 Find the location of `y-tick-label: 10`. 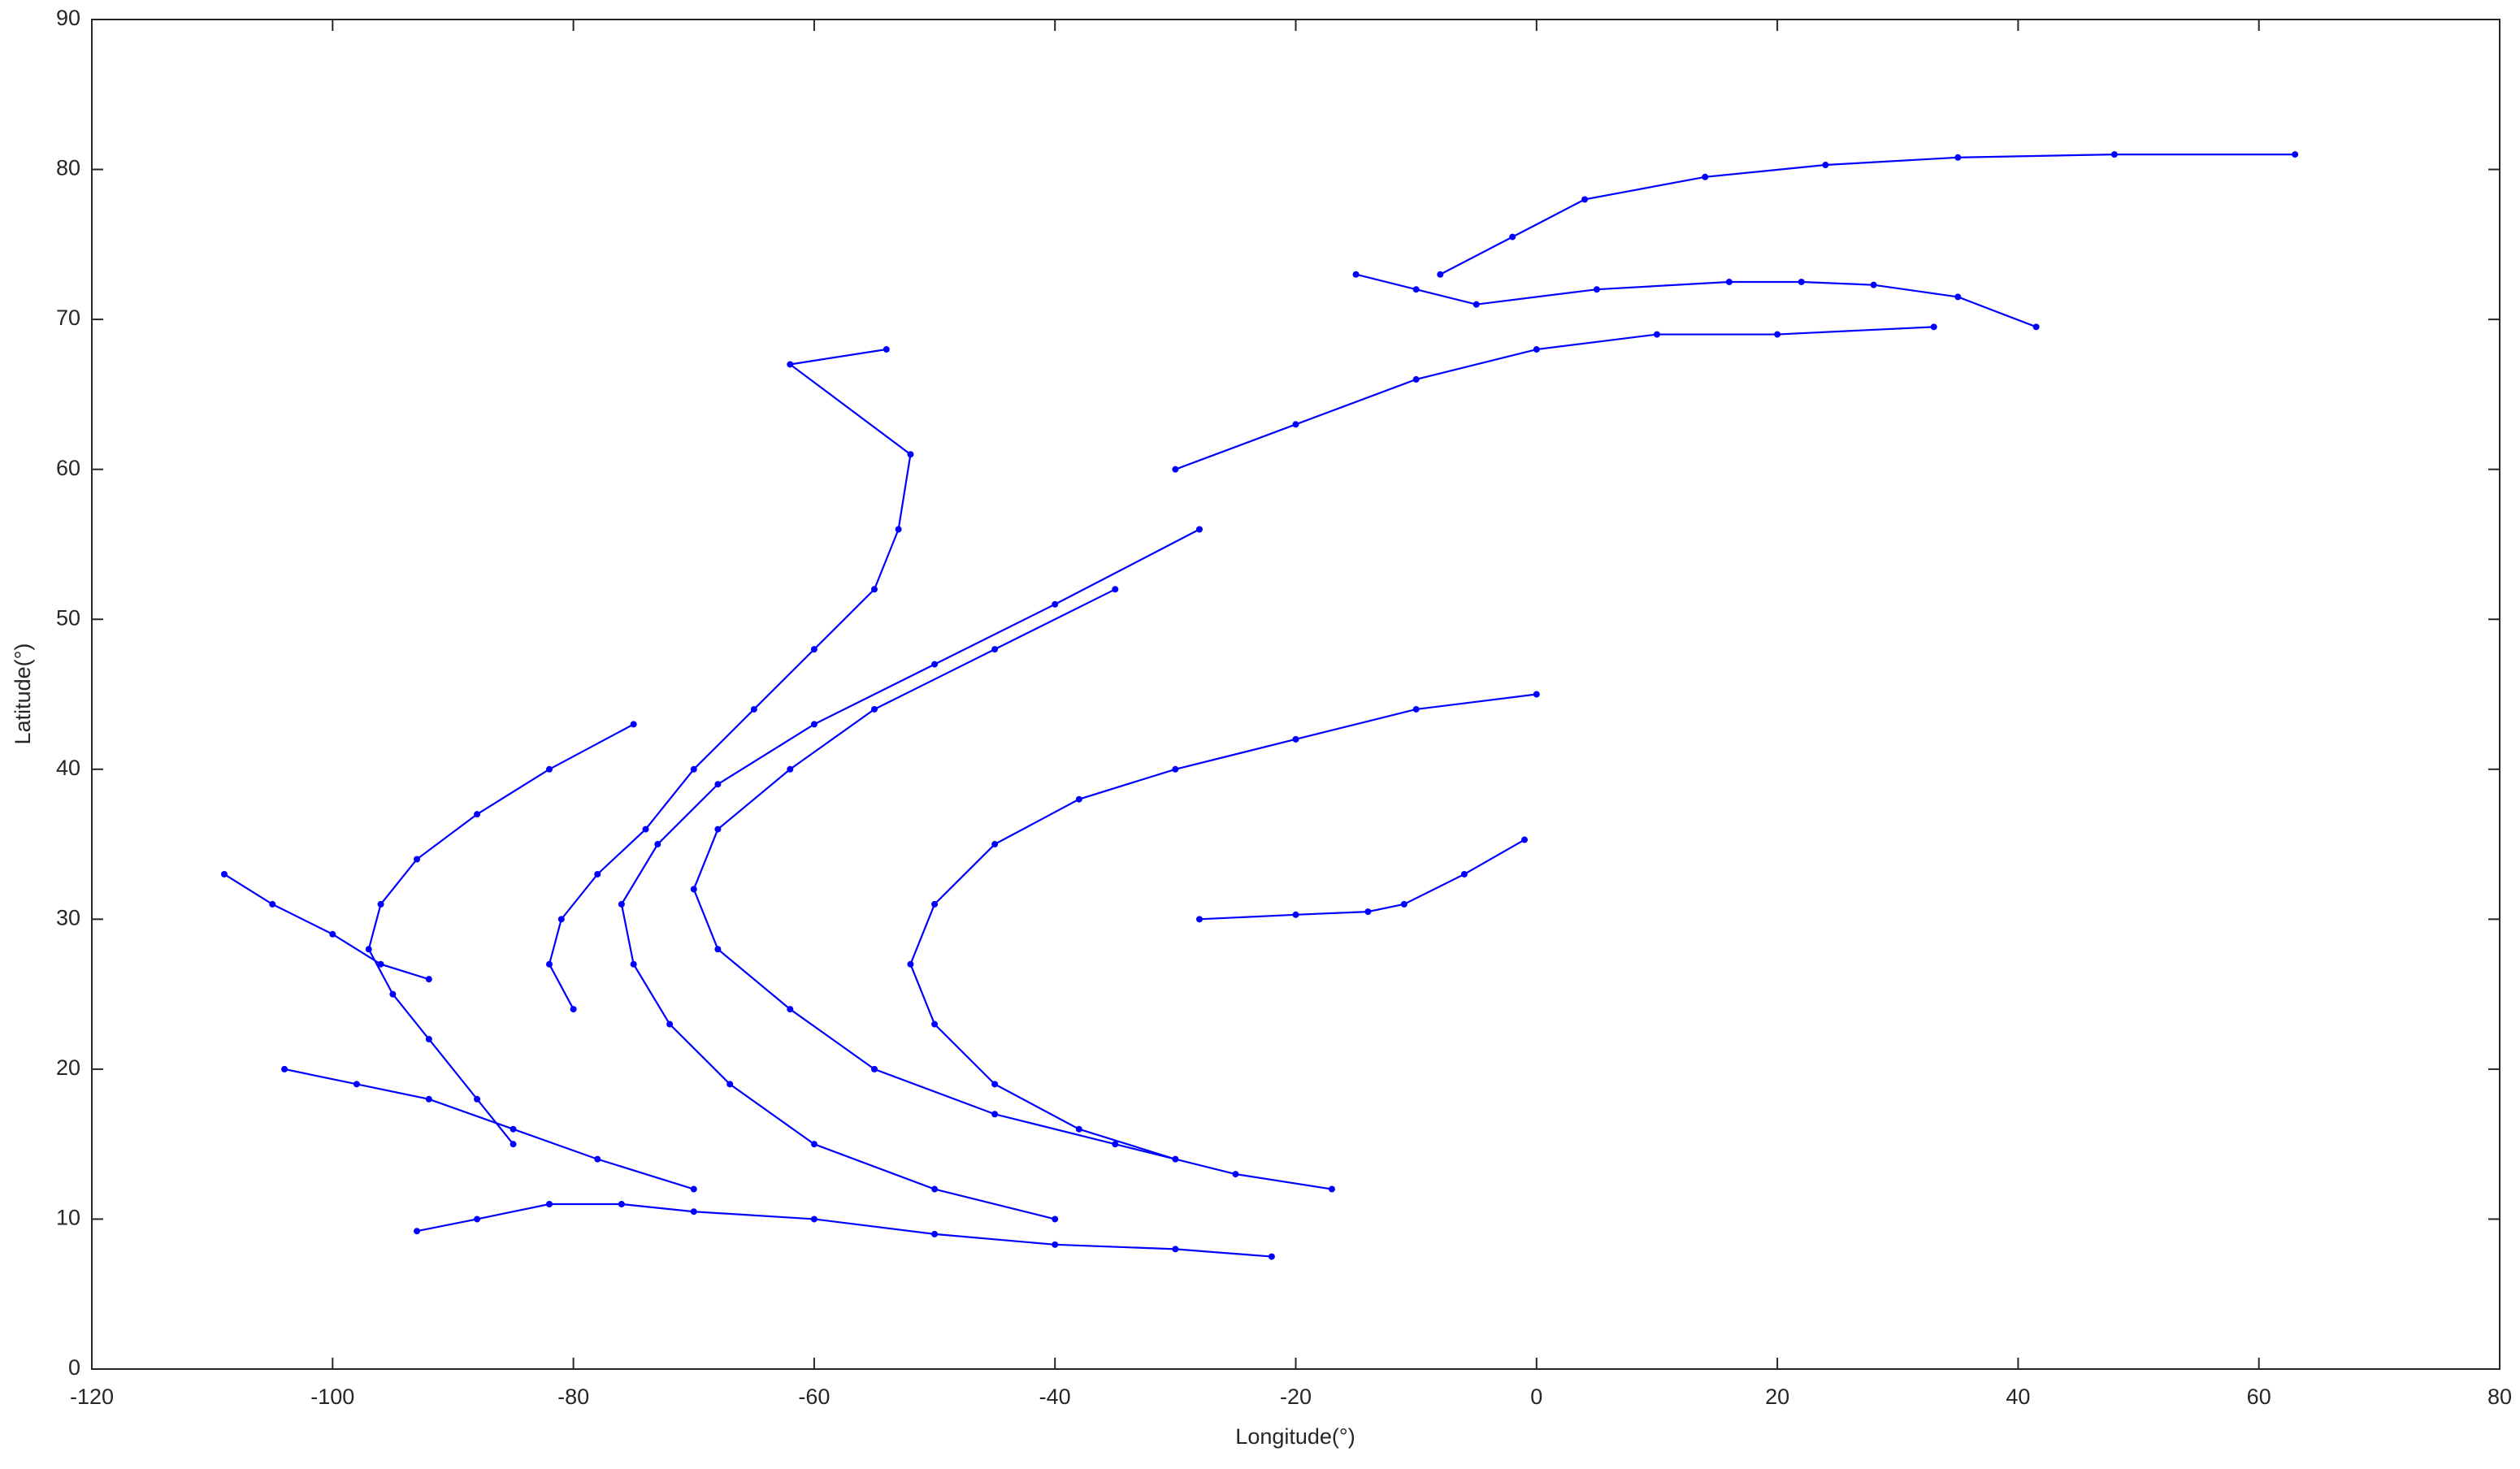

y-tick-label: 10 is located at coordinates (68, 1218).